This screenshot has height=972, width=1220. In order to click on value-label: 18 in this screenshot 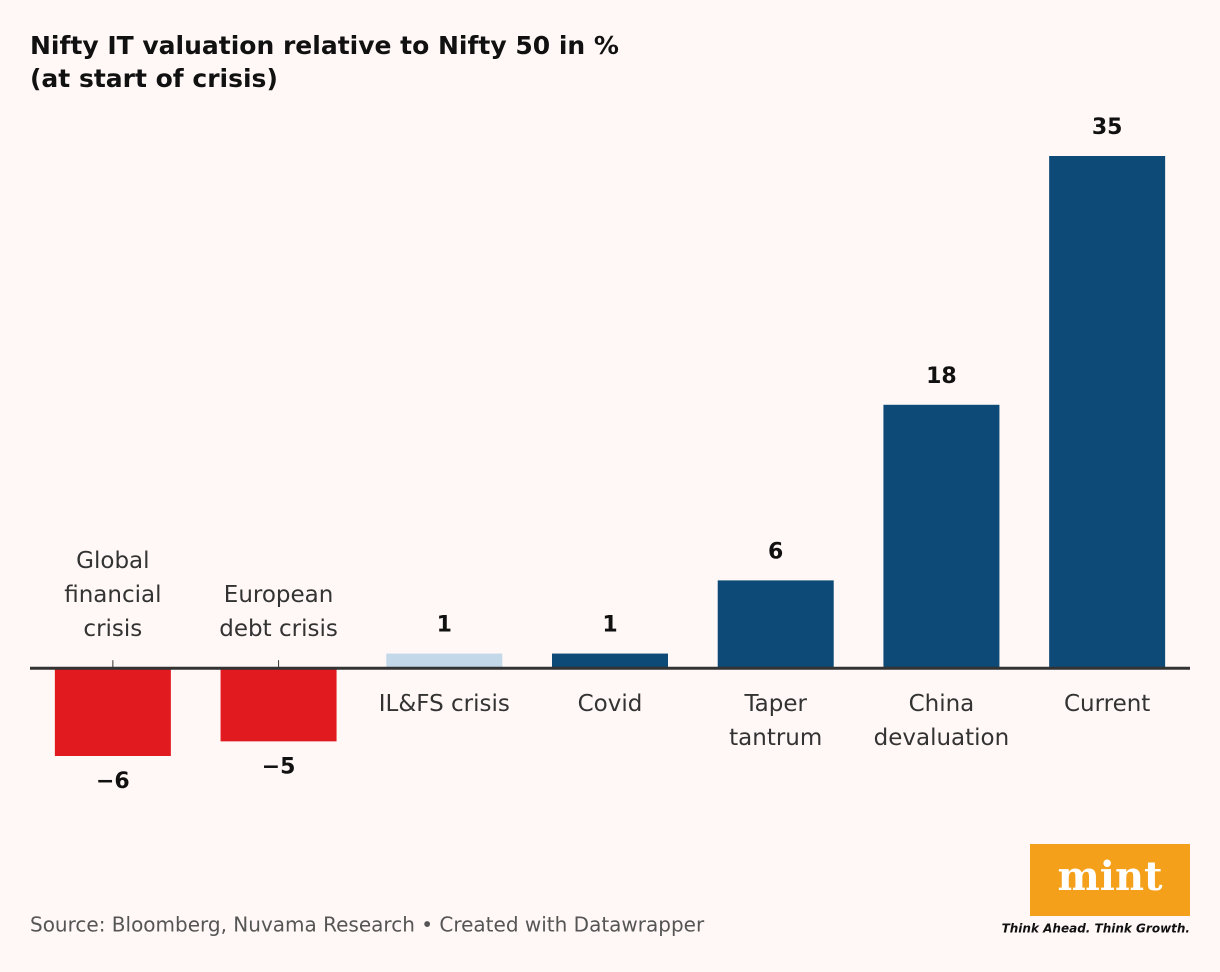, I will do `click(941, 376)`.